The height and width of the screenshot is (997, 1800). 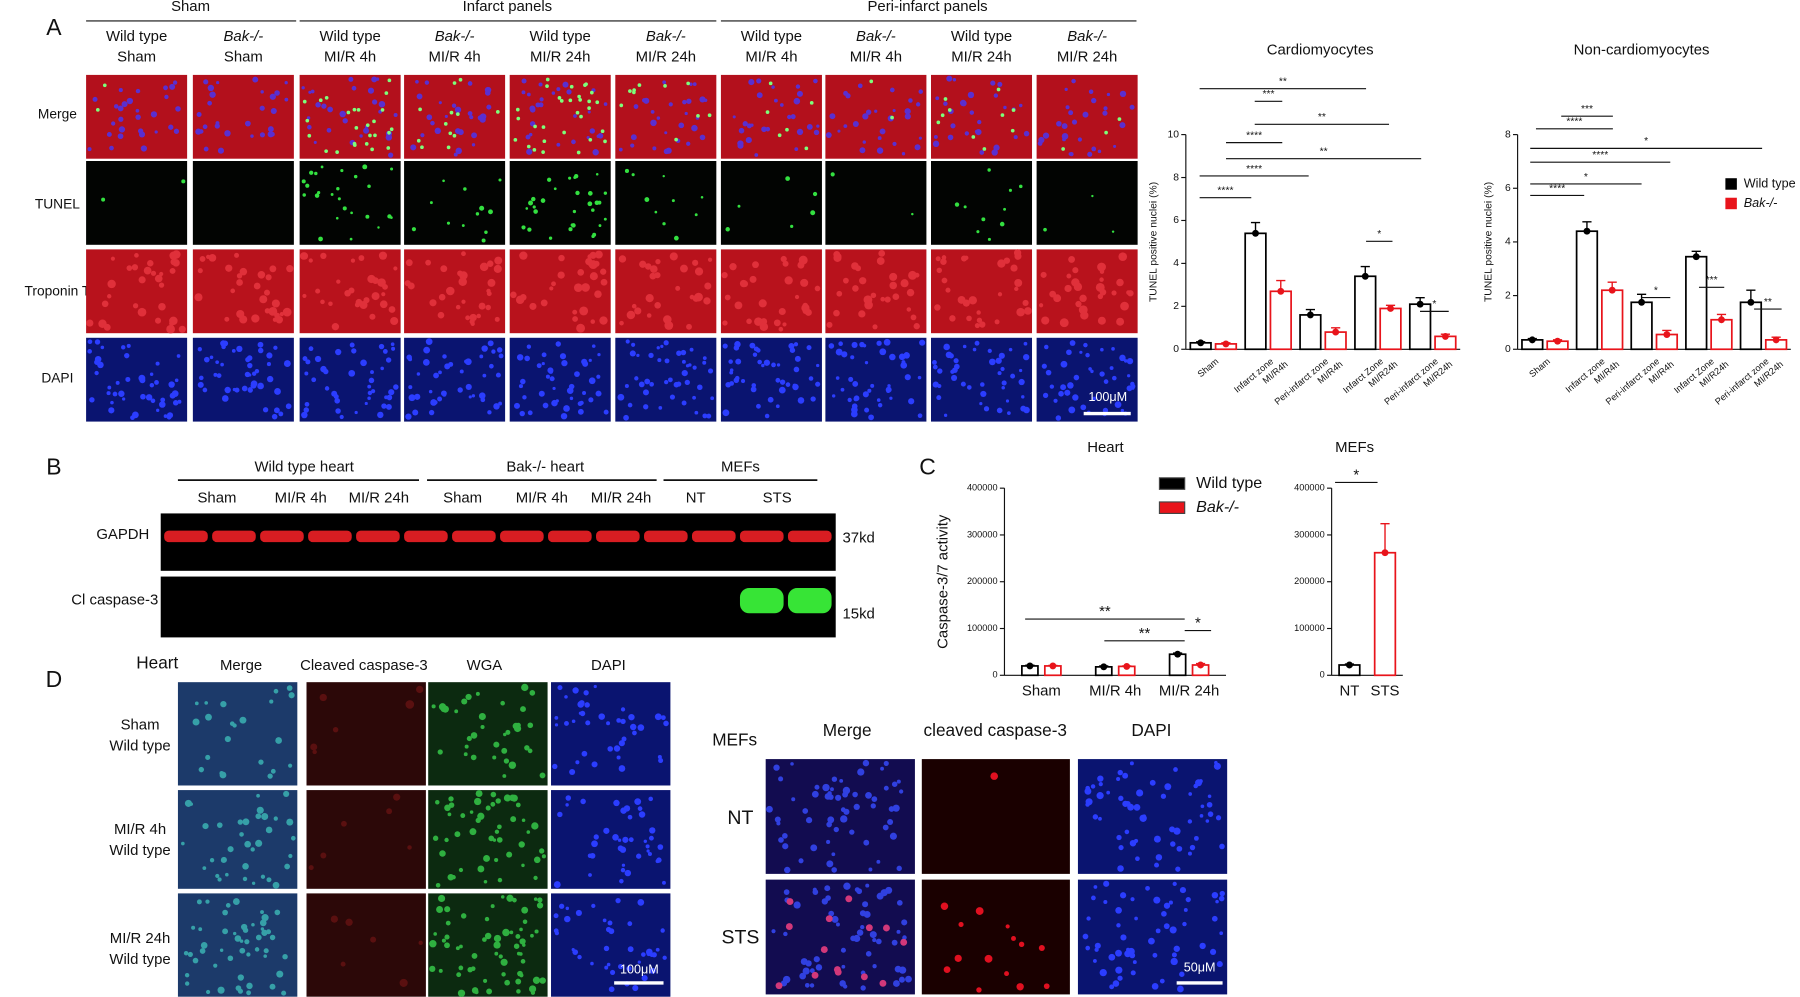 I want to click on bar, so click(x=1255, y=291).